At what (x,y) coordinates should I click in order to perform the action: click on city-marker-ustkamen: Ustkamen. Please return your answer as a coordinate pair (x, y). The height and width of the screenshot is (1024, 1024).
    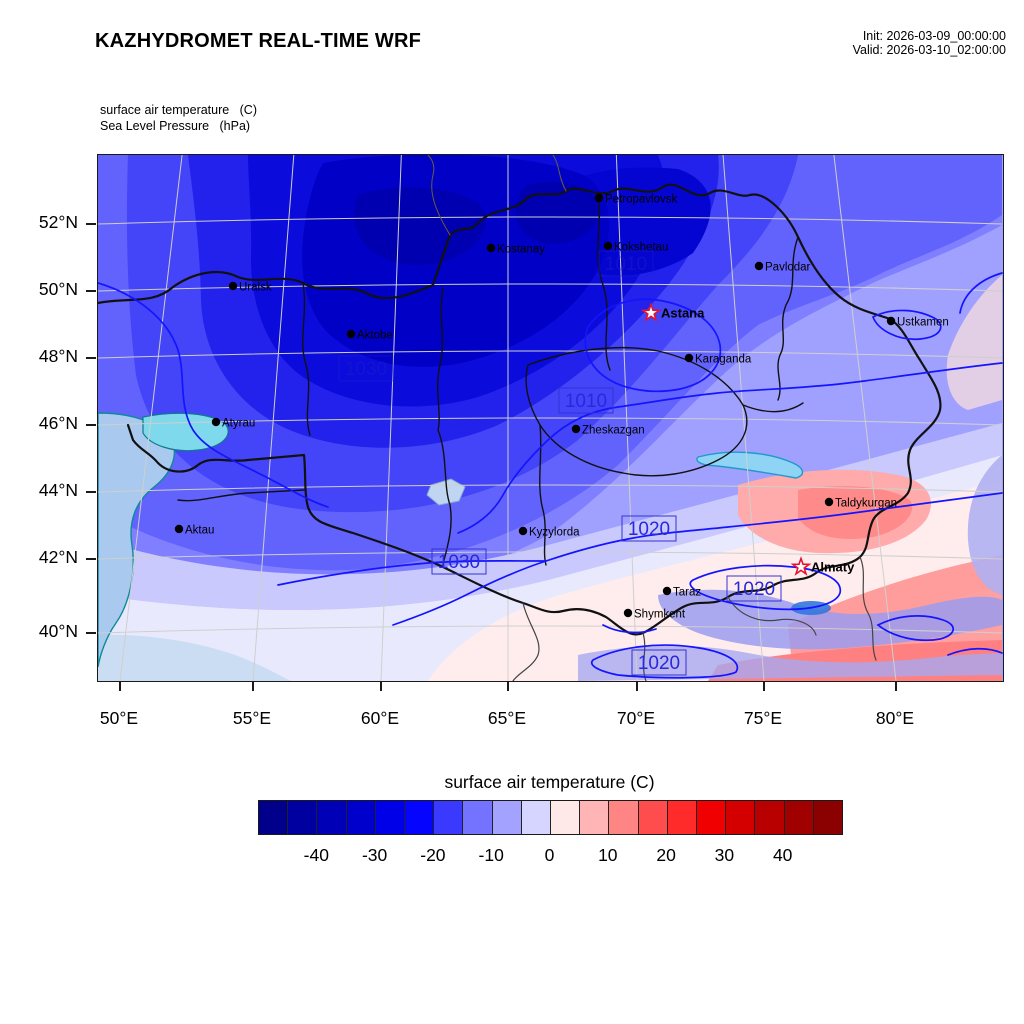
    Looking at the image, I should click on (917, 322).